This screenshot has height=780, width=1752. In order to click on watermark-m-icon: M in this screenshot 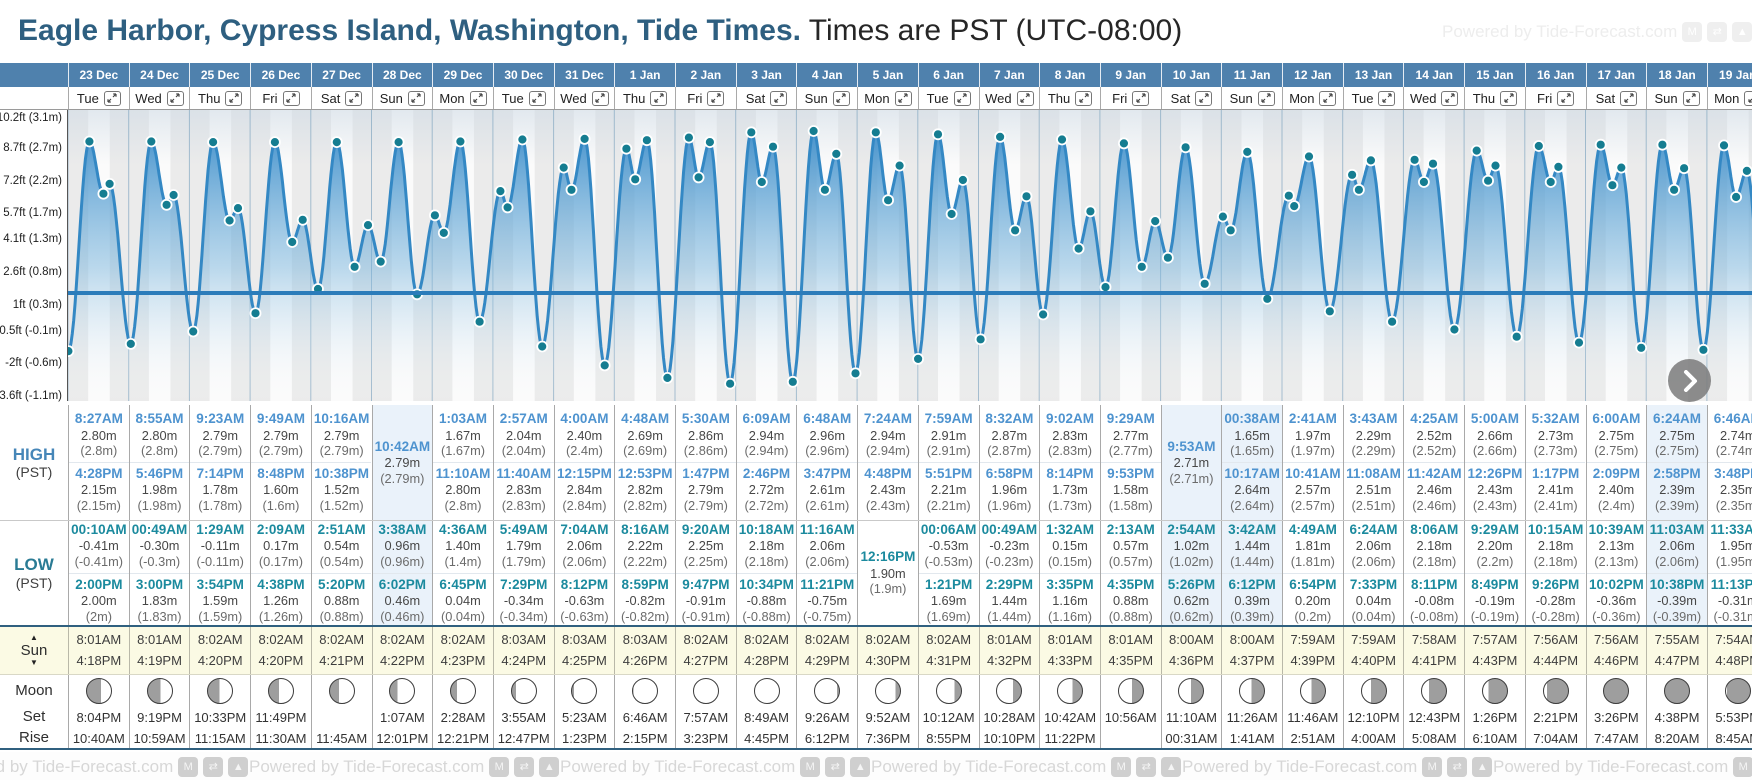, I will do `click(810, 767)`.